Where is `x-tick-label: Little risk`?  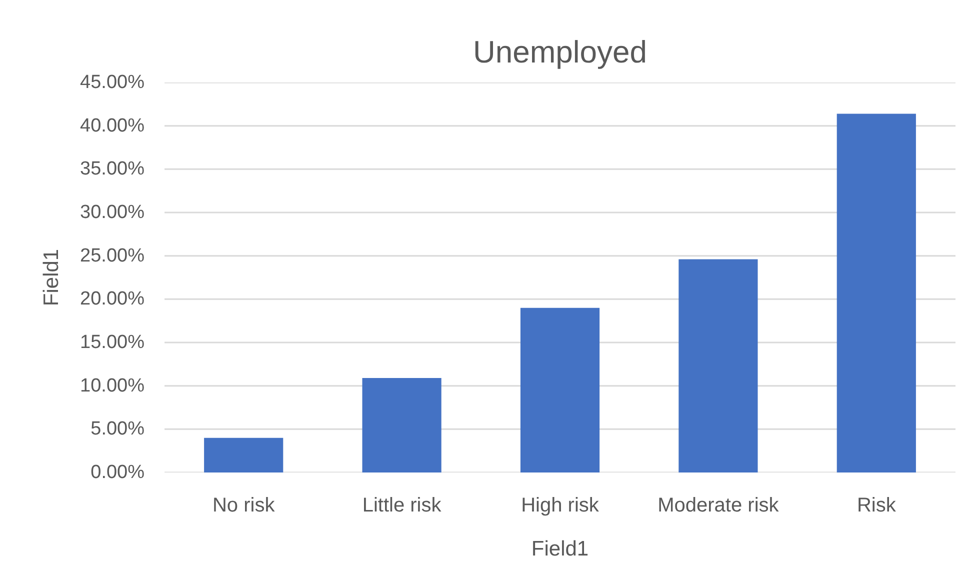 x-tick-label: Little risk is located at coordinates (402, 505).